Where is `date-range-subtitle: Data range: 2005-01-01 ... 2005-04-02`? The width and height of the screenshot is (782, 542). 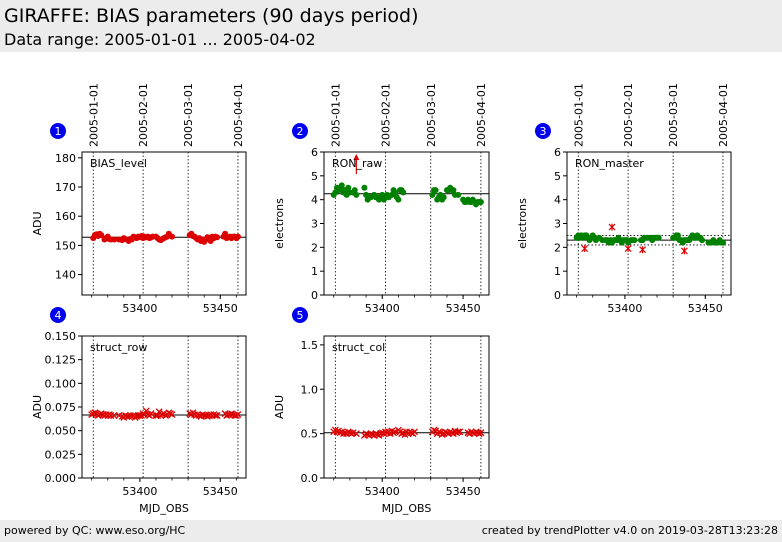
date-range-subtitle: Data range: 2005-01-01 ... 2005-04-02 is located at coordinates (160, 39).